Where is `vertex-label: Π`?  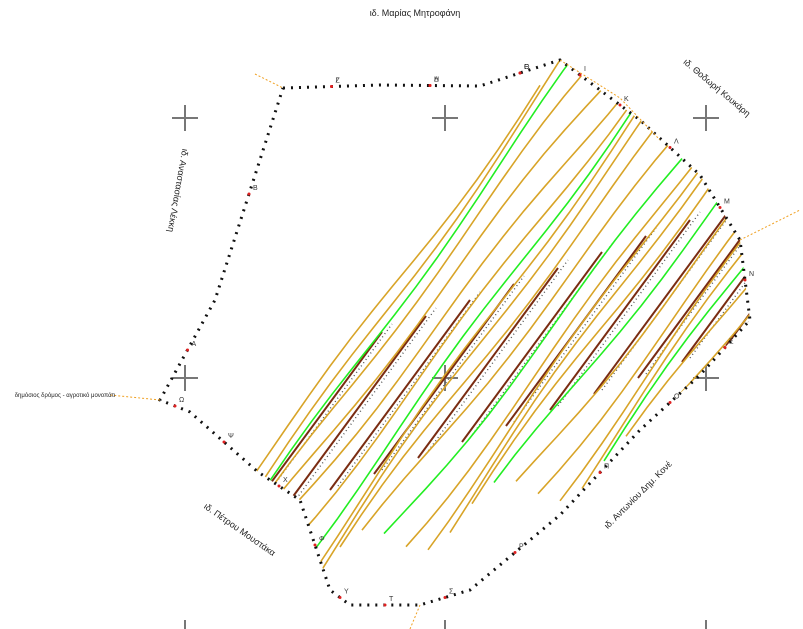 vertex-label: Π is located at coordinates (606, 467).